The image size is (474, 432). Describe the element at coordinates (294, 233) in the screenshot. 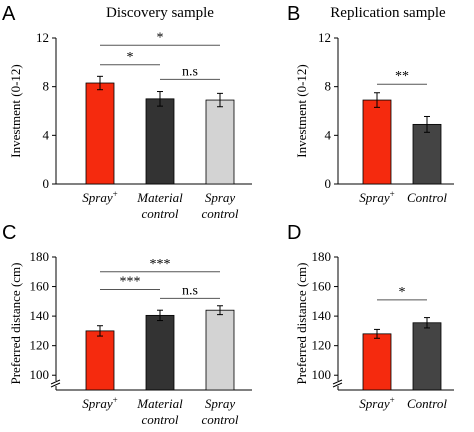

I see `panel-letter: D` at that location.